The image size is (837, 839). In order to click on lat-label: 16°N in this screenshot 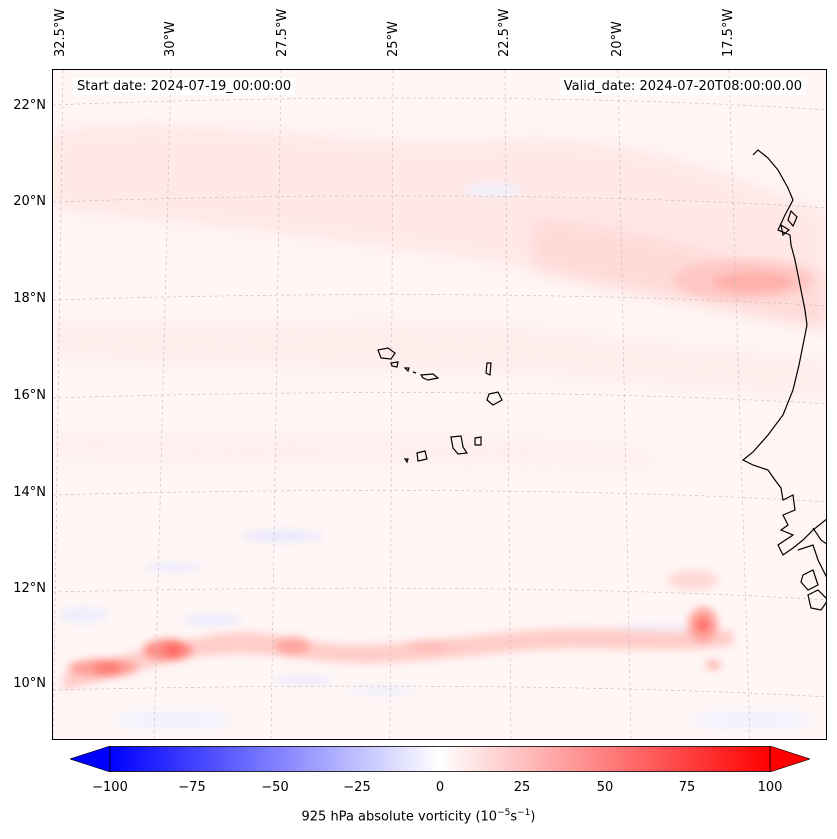, I will do `click(29, 395)`.